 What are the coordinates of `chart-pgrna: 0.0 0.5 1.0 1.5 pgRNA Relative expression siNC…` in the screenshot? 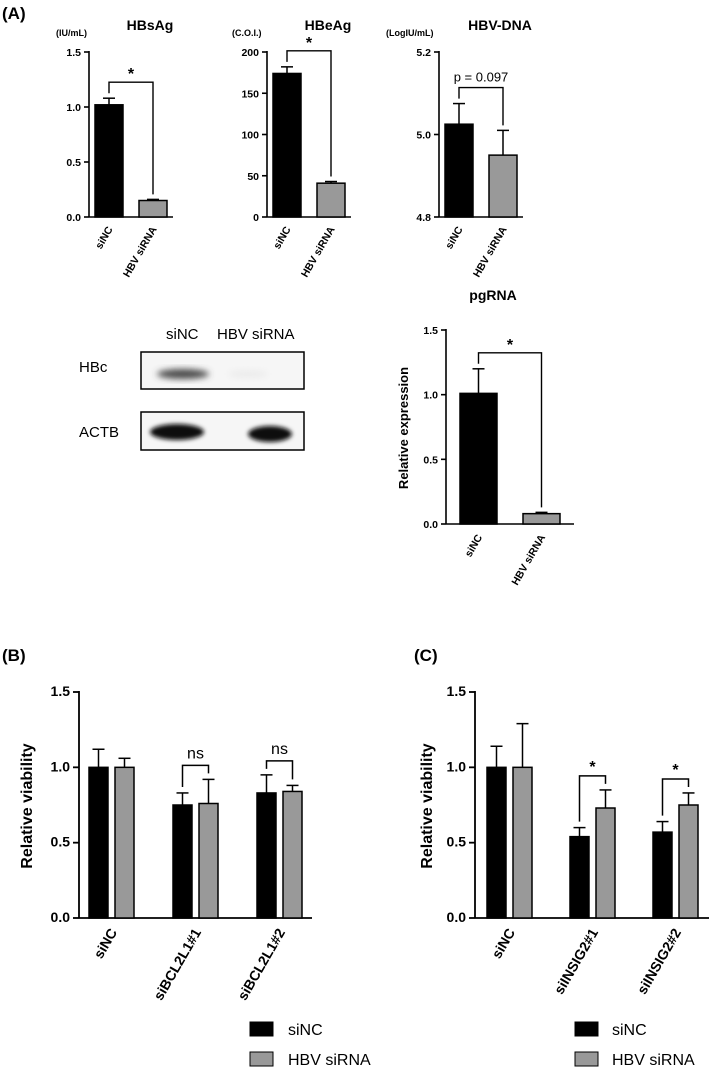 It's located at (485, 437).